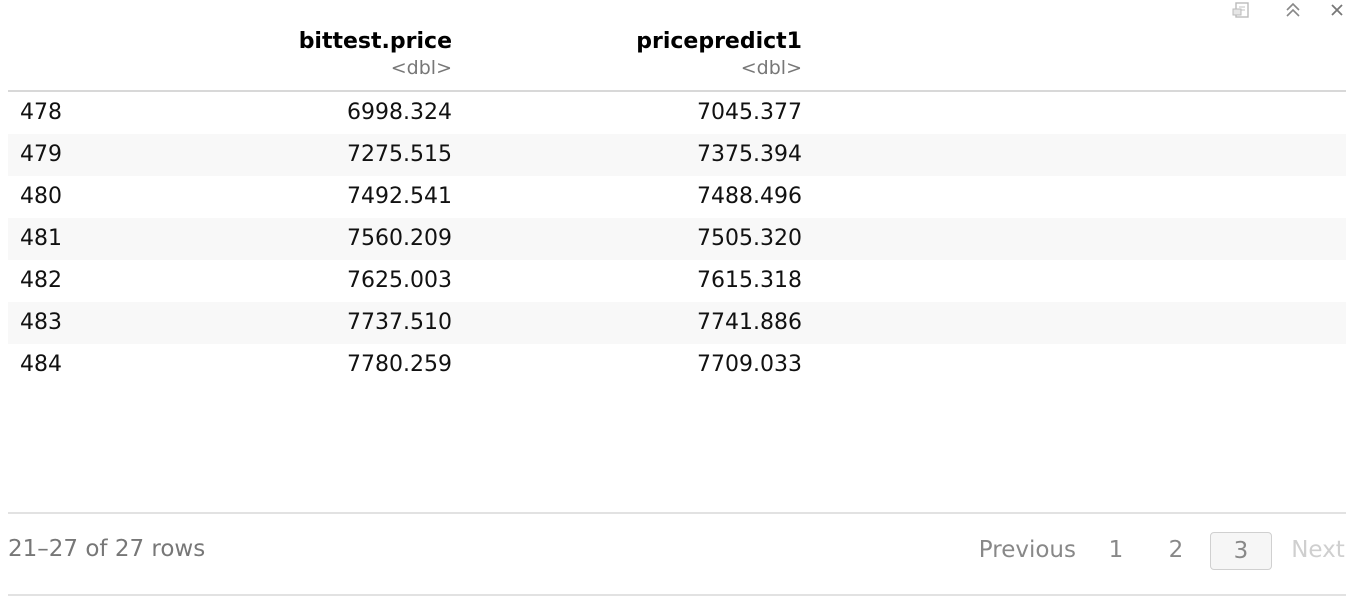 This screenshot has height=598, width=1350. What do you see at coordinates (749, 238) in the screenshot?
I see `cell-pricepredict1: 7505.320` at bounding box center [749, 238].